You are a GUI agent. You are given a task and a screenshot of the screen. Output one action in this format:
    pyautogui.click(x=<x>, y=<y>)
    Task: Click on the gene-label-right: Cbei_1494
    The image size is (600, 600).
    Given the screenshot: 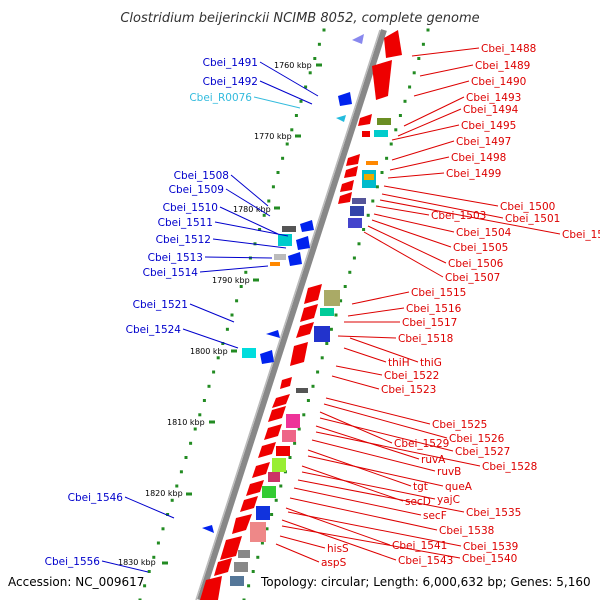 What is the action you would take?
    pyautogui.click(x=491, y=110)
    